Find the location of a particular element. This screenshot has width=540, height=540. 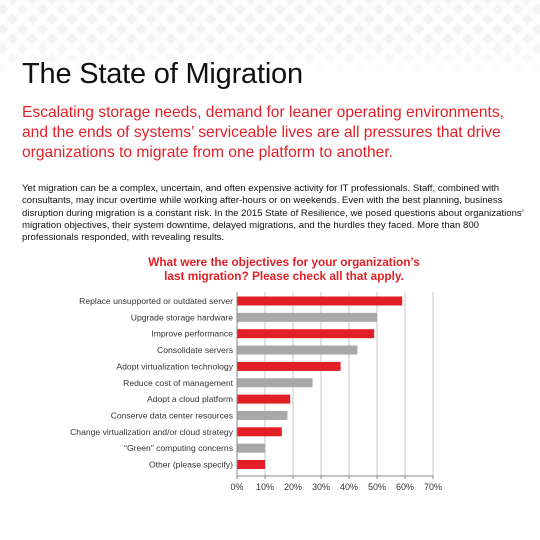

category-label: Adopt a cloud platform is located at coordinates (190, 399).